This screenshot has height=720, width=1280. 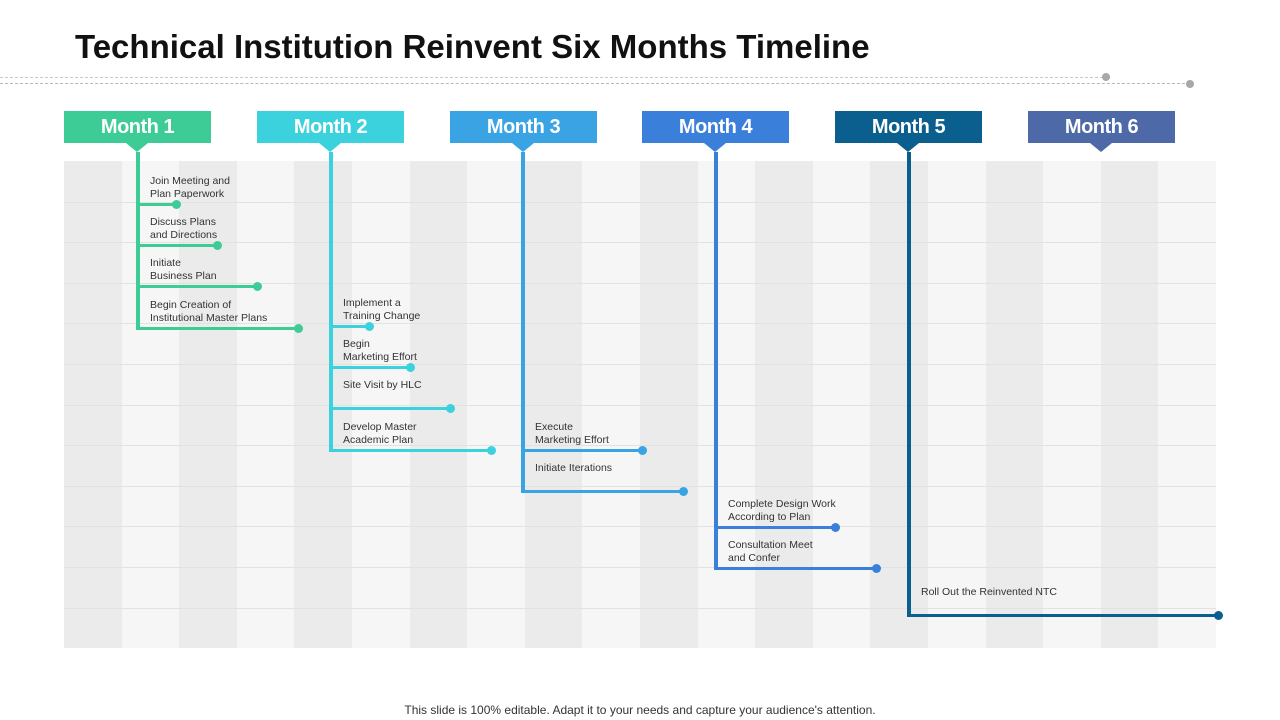 I want to click on task-label: Implement a Training Change, so click(x=381, y=310).